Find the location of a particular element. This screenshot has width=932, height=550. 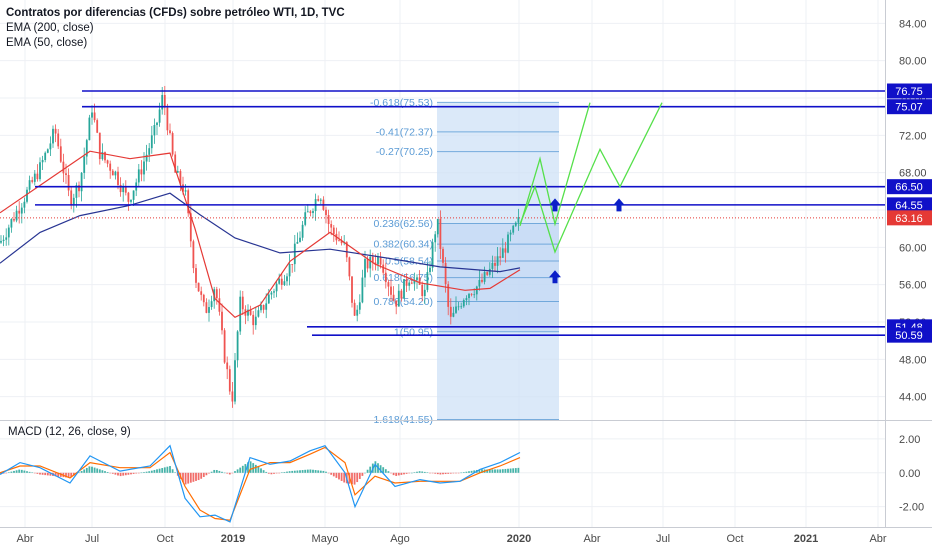

y-tick-label: 56.00 is located at coordinates (913, 286).